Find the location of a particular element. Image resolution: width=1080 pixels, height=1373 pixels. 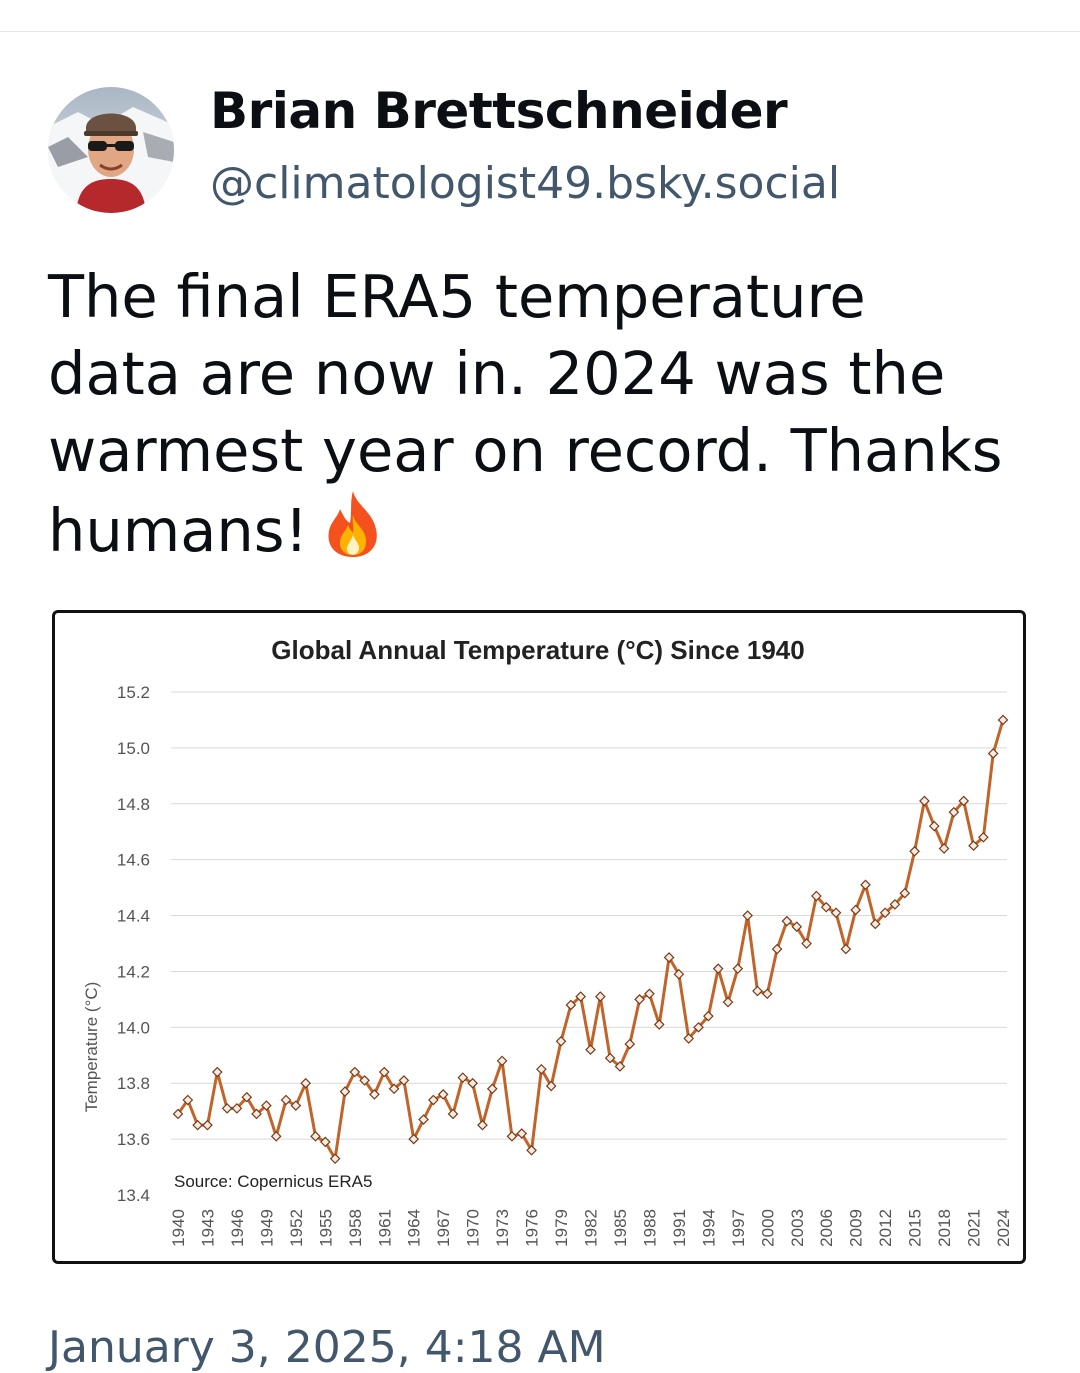

x-tick-label: 1985 is located at coordinates (620, 1228).